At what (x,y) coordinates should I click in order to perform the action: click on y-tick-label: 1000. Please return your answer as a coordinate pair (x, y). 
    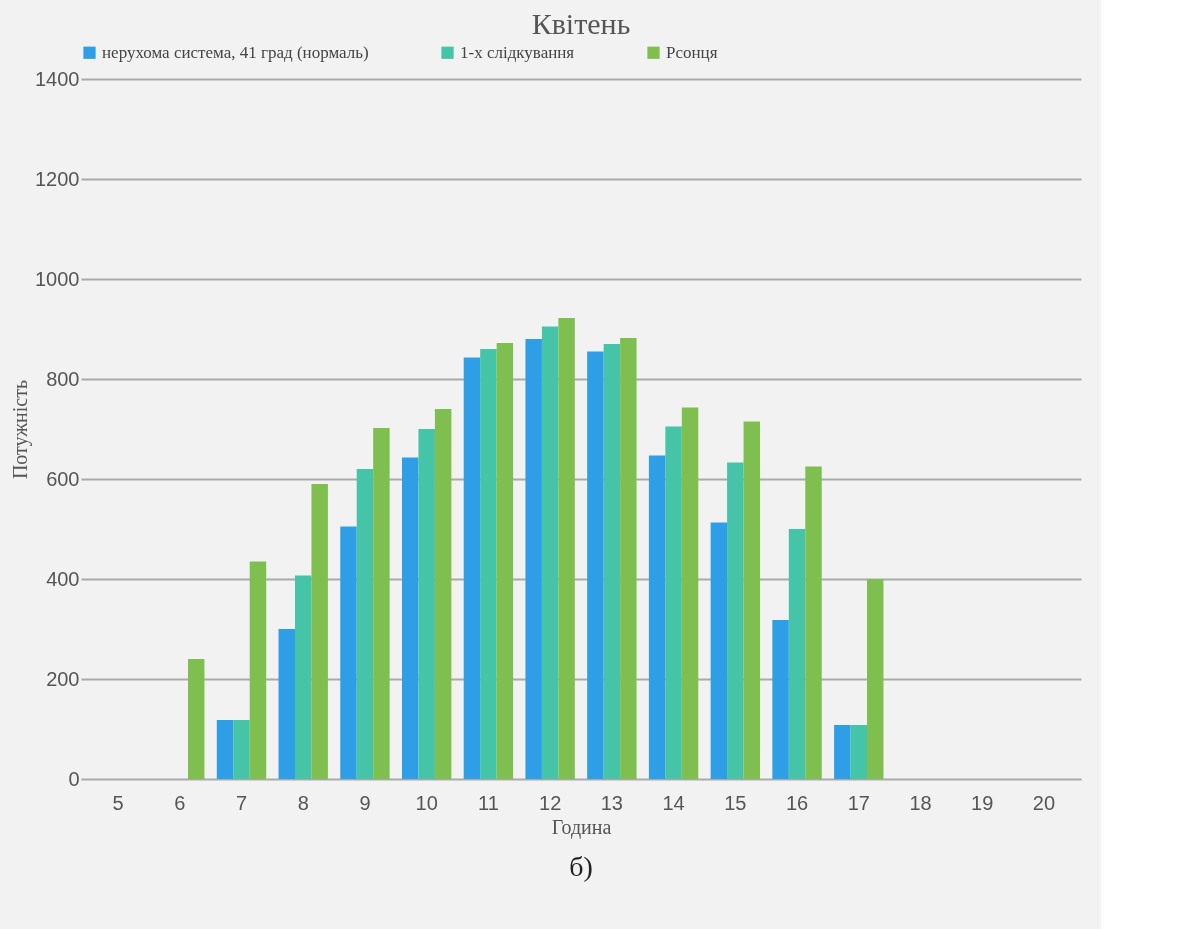
    Looking at the image, I should click on (57, 278).